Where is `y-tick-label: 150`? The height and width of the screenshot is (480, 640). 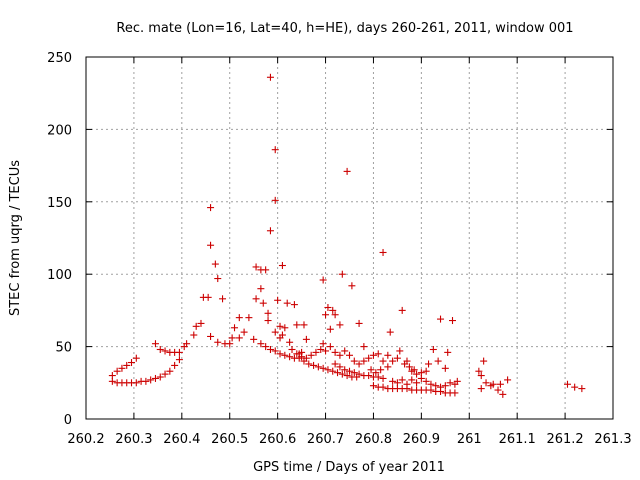 y-tick-label: 150 is located at coordinates (59, 203).